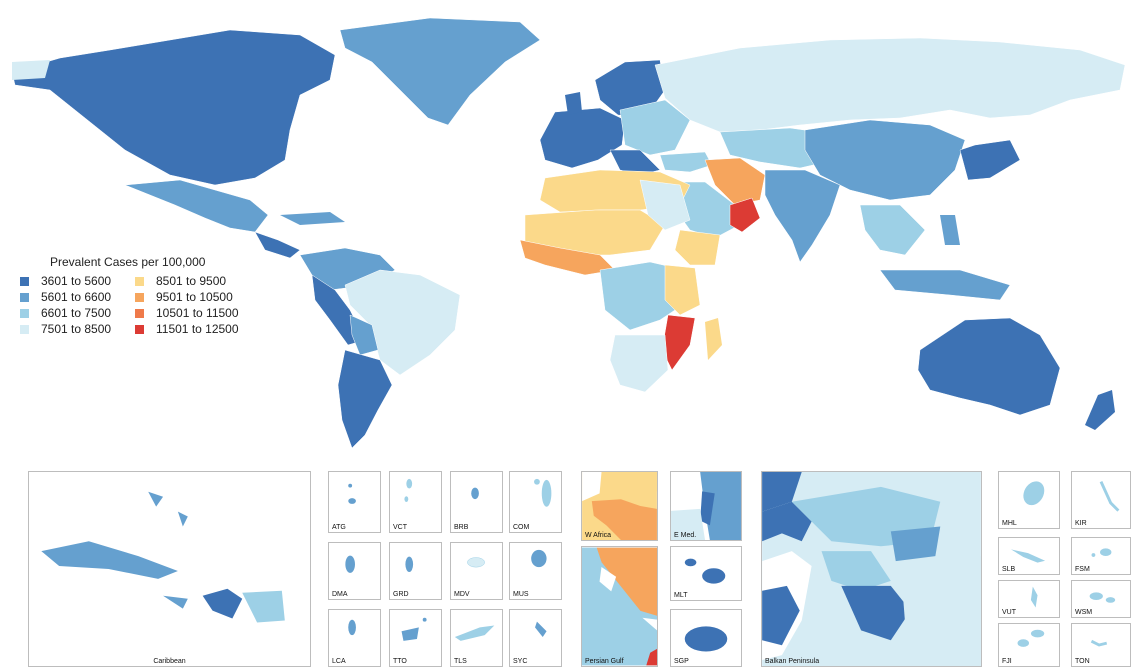  I want to click on inset-persian-gulf: Persian Gulf, so click(619, 606).